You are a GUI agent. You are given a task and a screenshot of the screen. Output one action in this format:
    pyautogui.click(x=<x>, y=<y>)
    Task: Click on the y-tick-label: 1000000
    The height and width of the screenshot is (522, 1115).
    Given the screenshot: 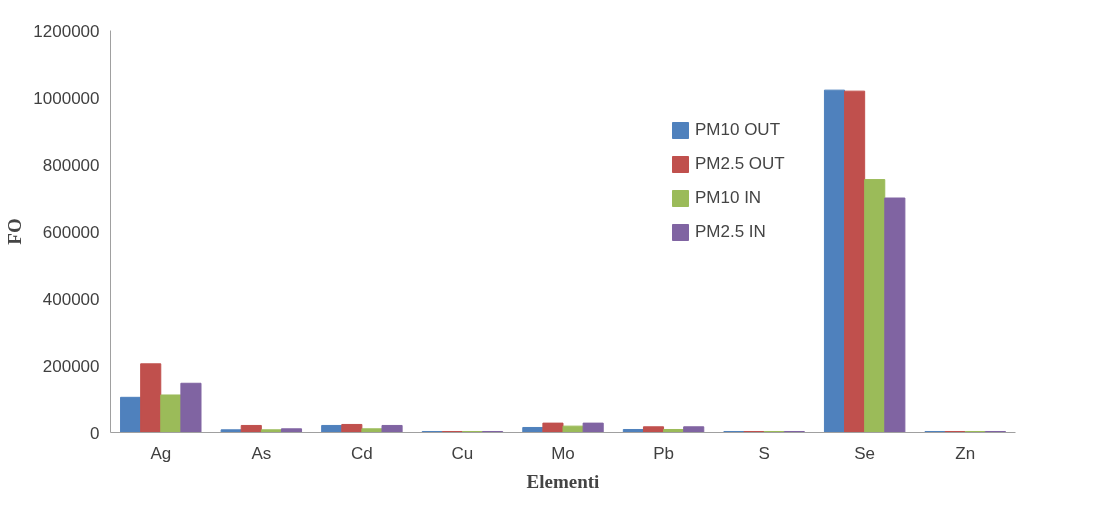 What is the action you would take?
    pyautogui.click(x=66, y=98)
    